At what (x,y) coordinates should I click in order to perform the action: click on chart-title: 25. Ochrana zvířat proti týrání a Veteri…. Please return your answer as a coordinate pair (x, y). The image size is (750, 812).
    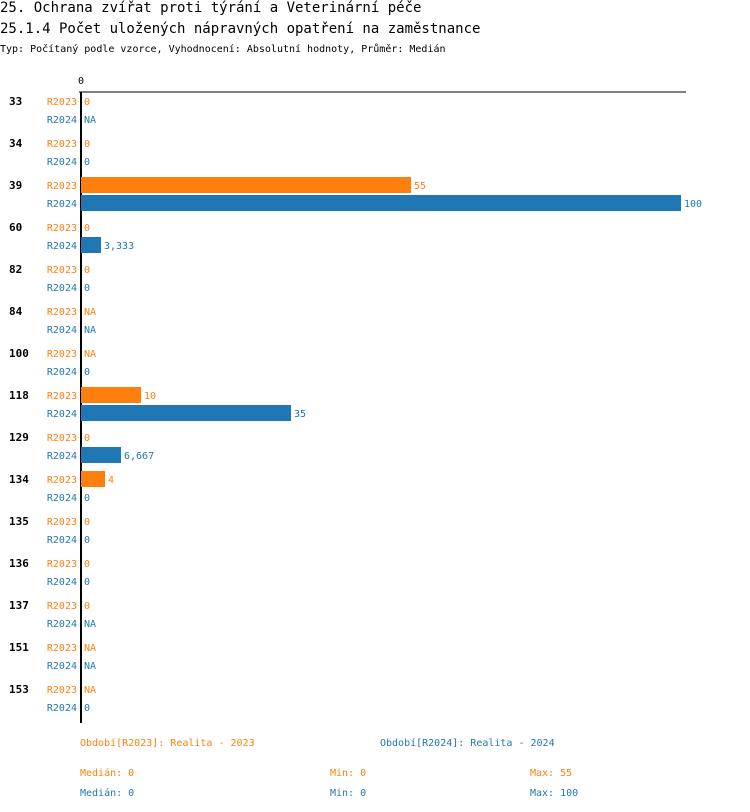
    Looking at the image, I should click on (211, 8).